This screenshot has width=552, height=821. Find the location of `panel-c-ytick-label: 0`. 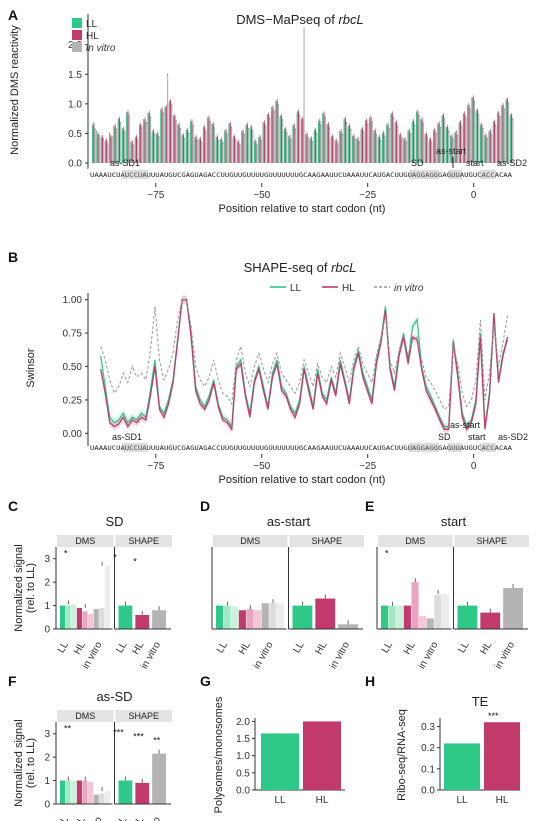

panel-c-ytick-label: 0 is located at coordinates (47, 630).